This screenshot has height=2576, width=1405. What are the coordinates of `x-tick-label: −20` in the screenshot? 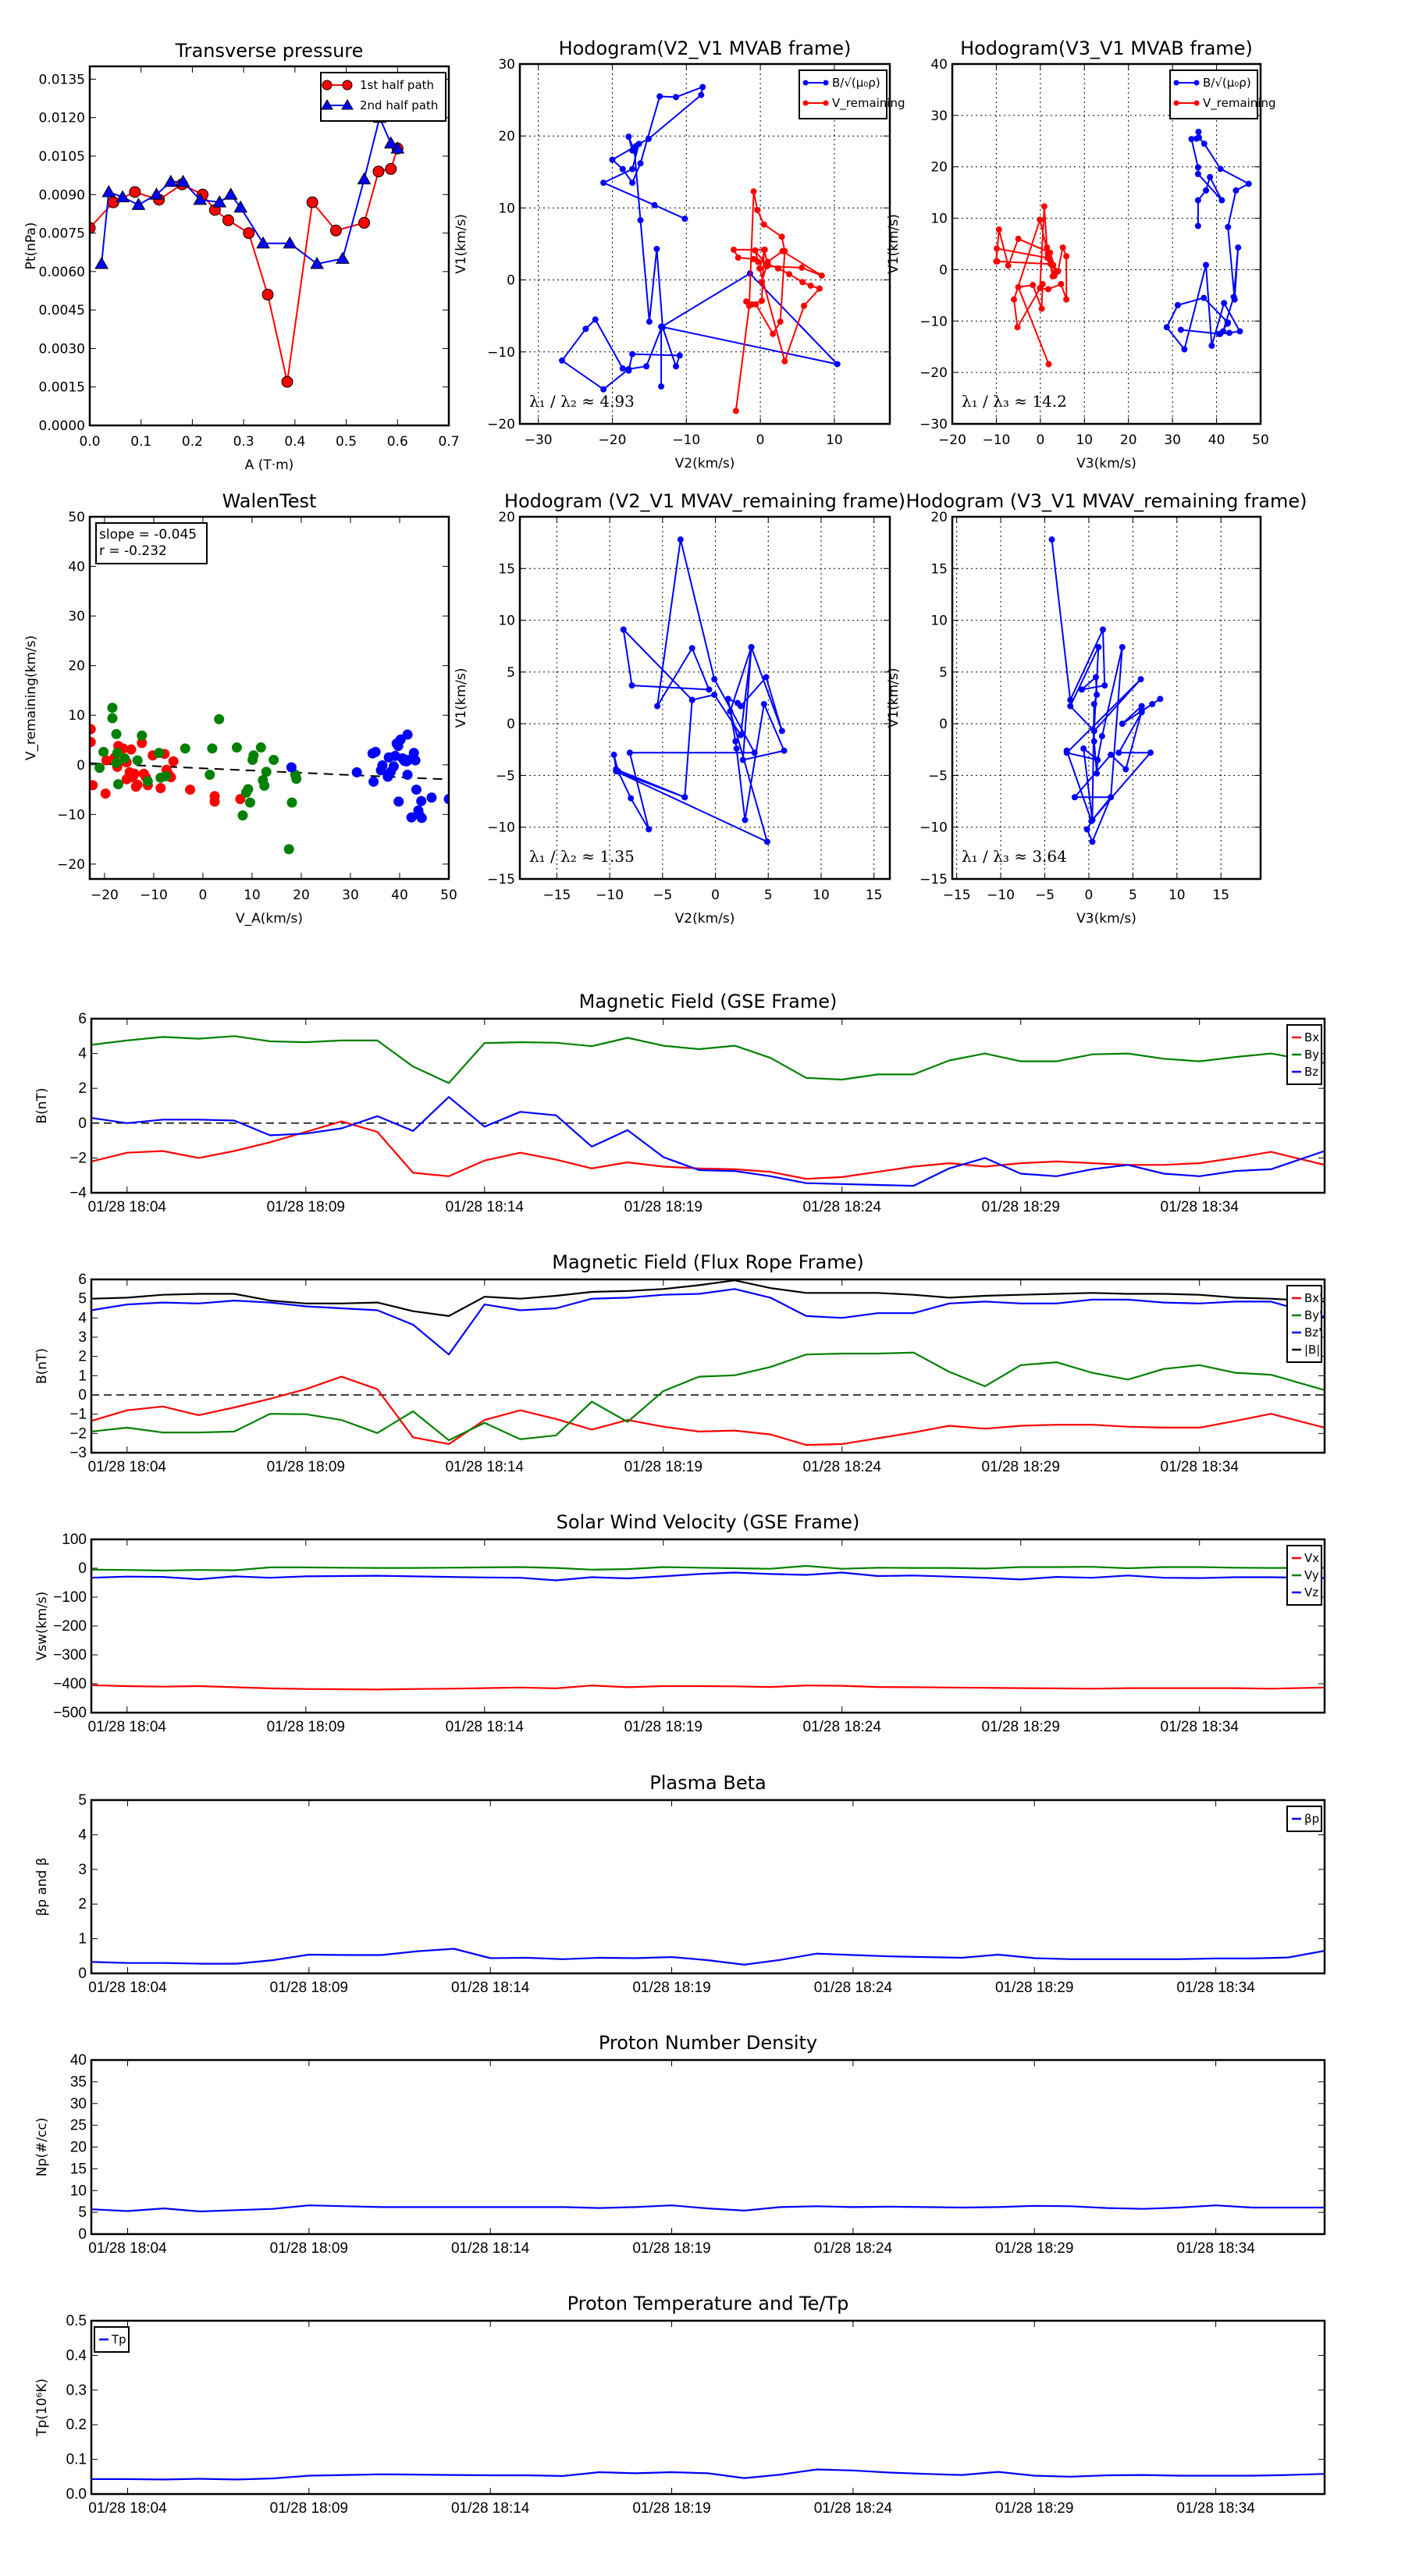 It's located at (105, 895).